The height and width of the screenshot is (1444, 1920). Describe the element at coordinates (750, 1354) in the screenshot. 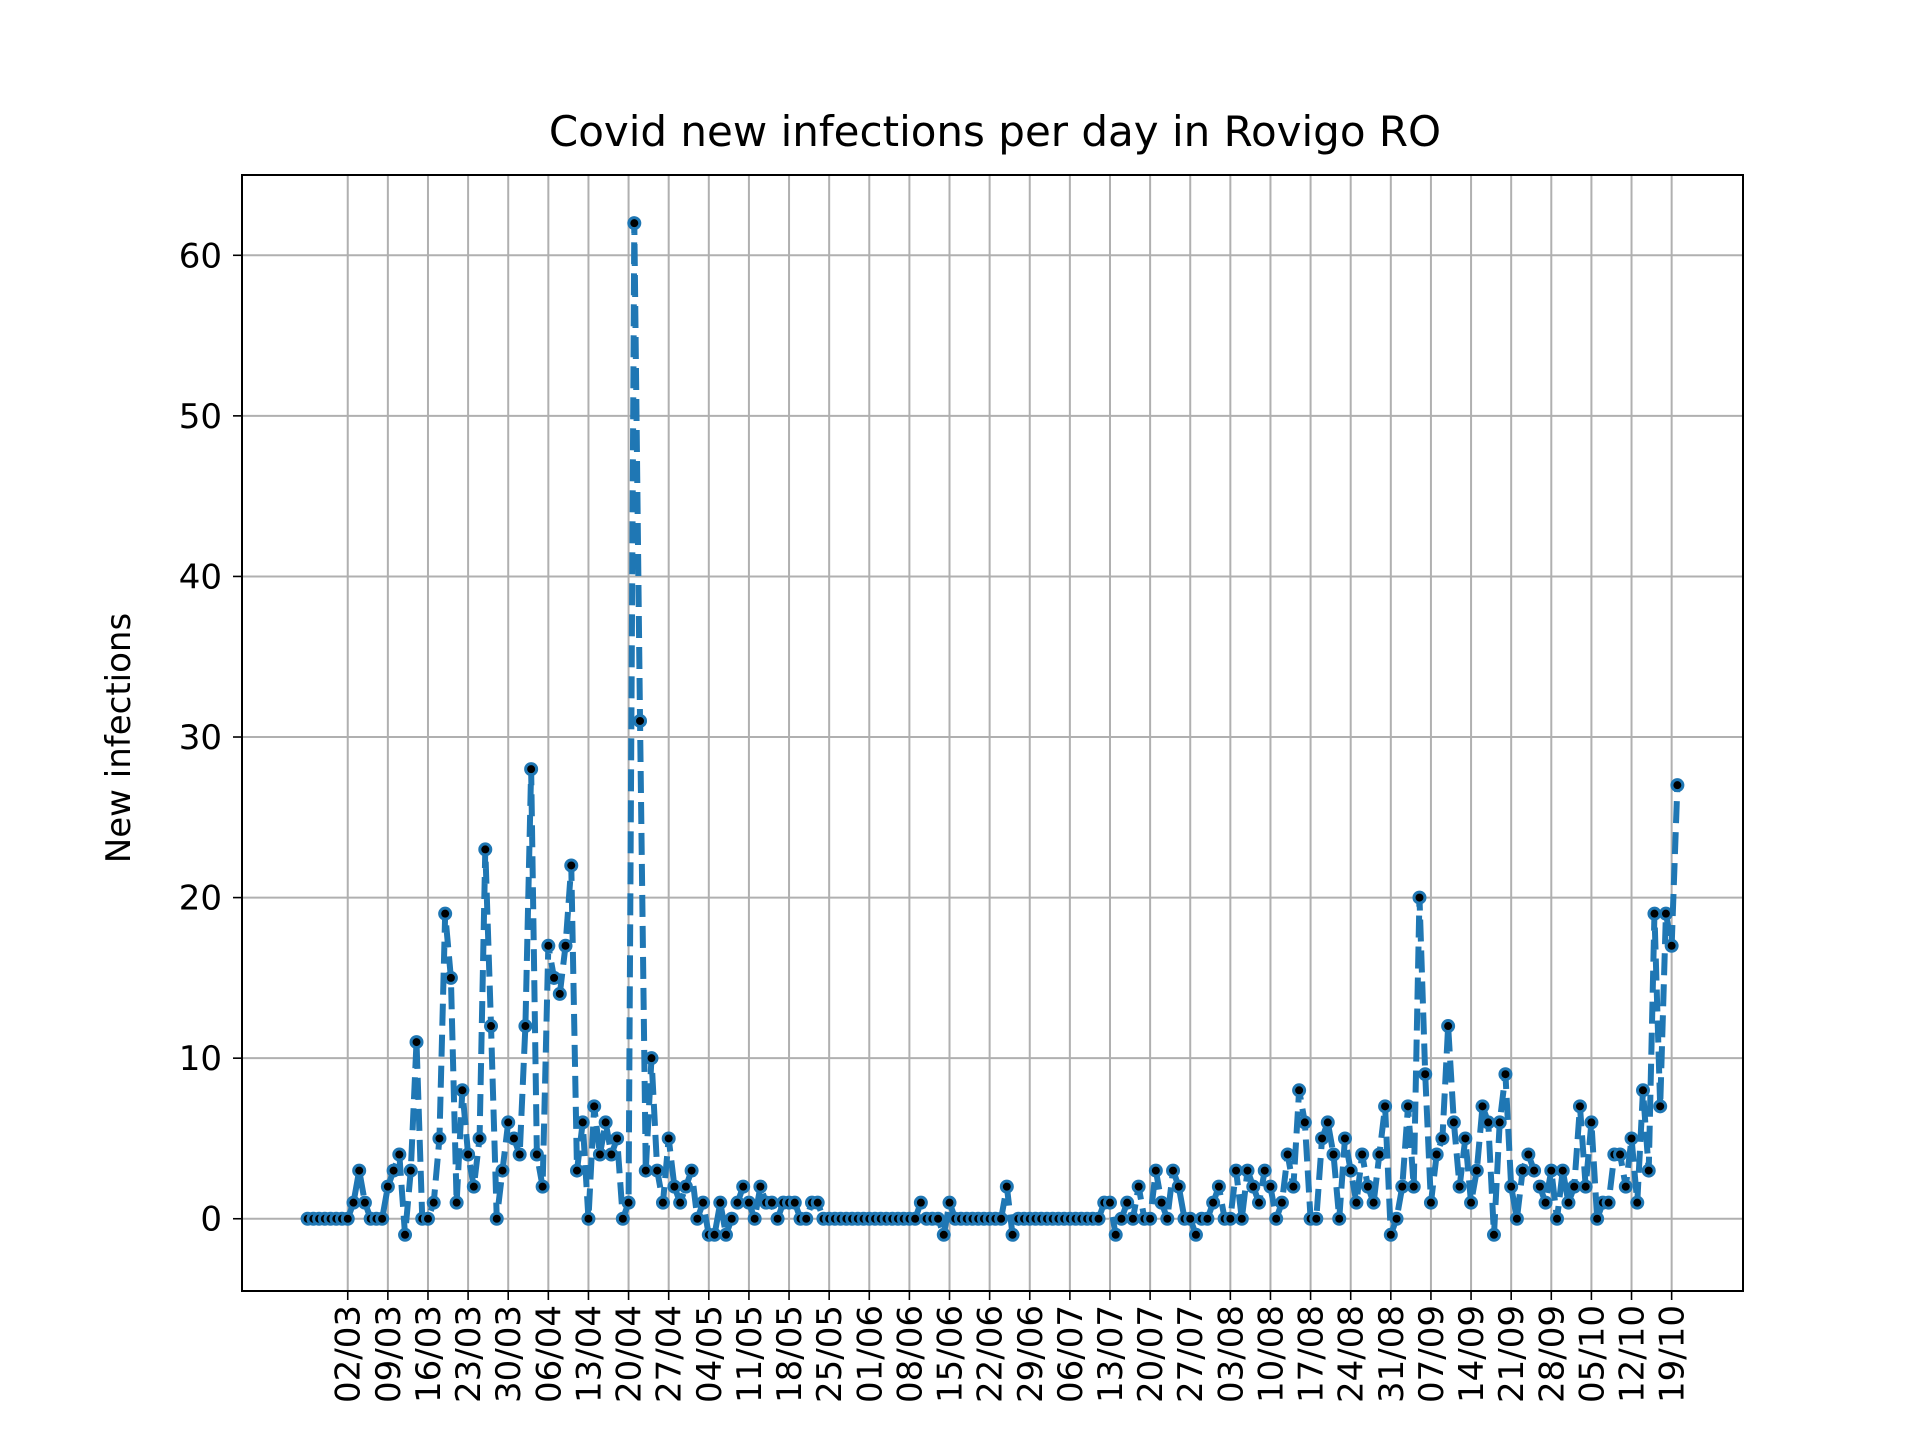

I see `x-tick-label: 11/05` at that location.